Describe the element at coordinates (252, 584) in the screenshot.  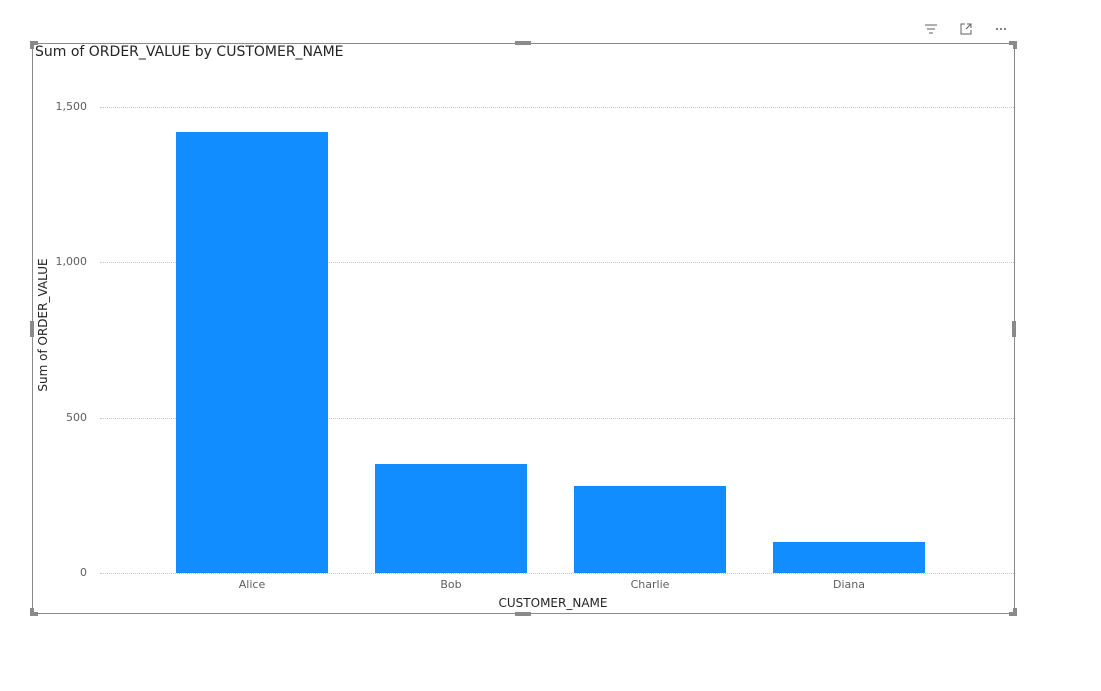
I see `x-tick-label: Alice` at that location.